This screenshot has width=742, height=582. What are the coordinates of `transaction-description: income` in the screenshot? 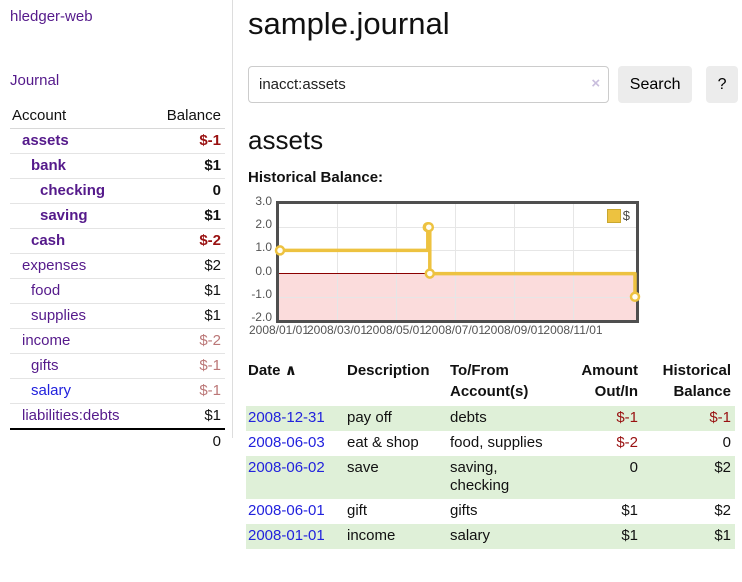 It's located at (371, 535).